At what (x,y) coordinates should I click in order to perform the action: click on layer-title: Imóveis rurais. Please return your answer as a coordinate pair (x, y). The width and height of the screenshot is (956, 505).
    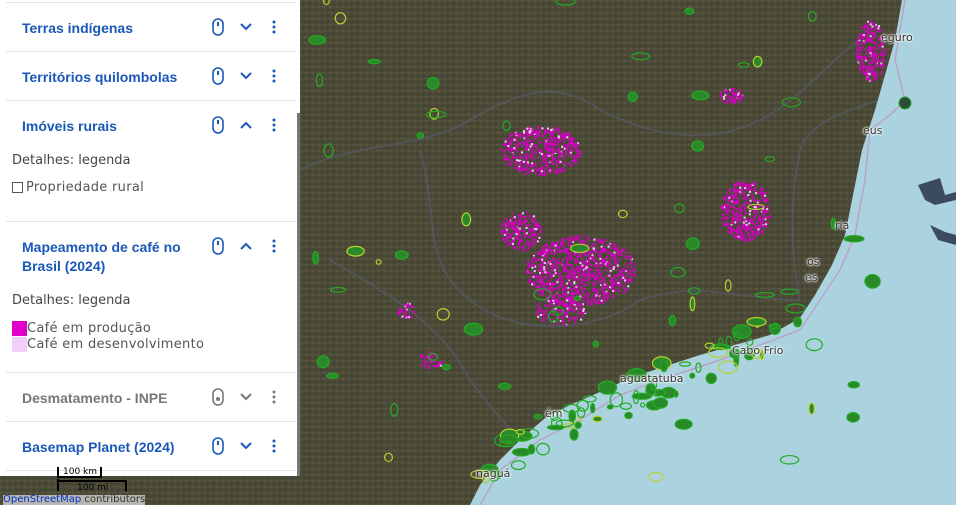
    Looking at the image, I should click on (69, 126).